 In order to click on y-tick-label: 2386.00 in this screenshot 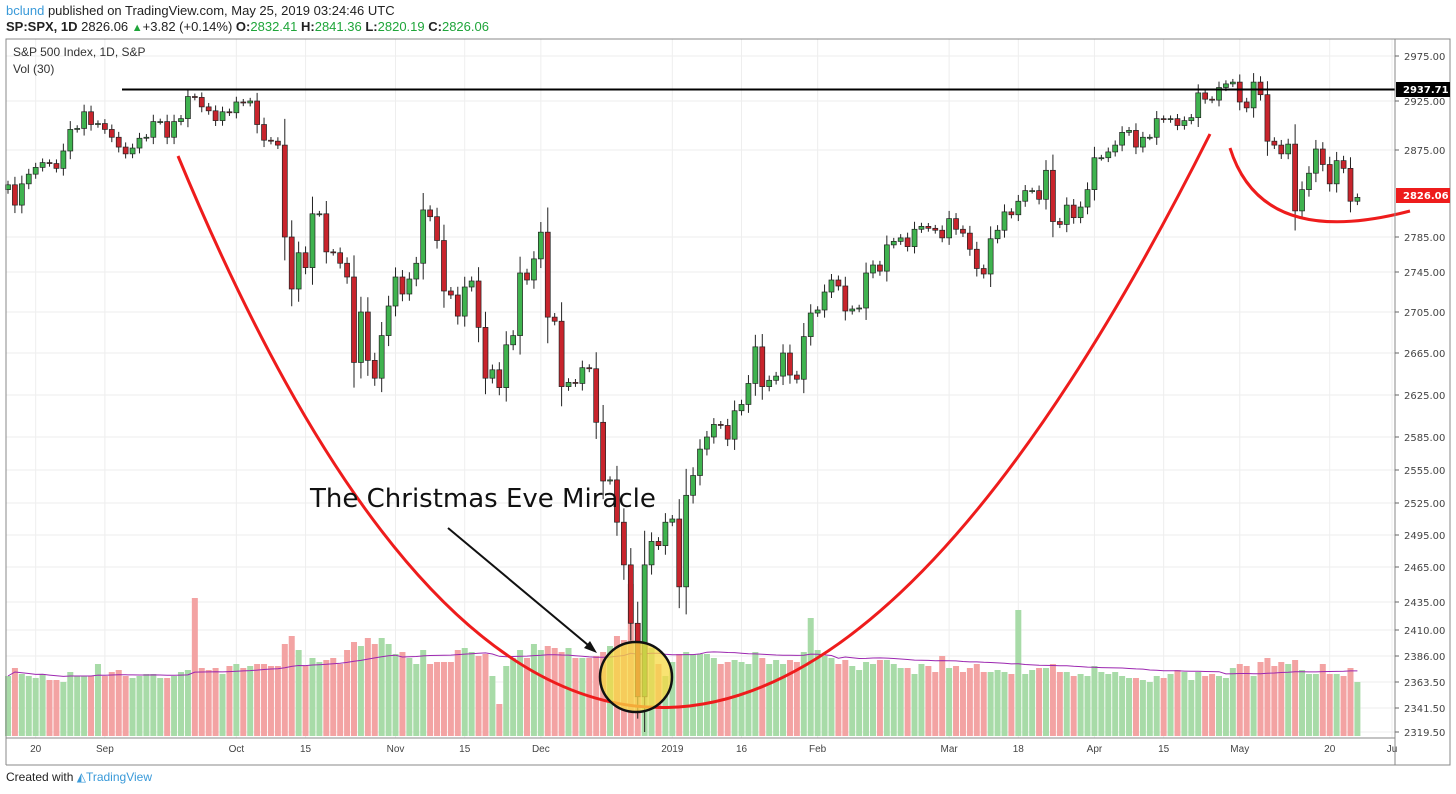, I will do `click(1424, 657)`.